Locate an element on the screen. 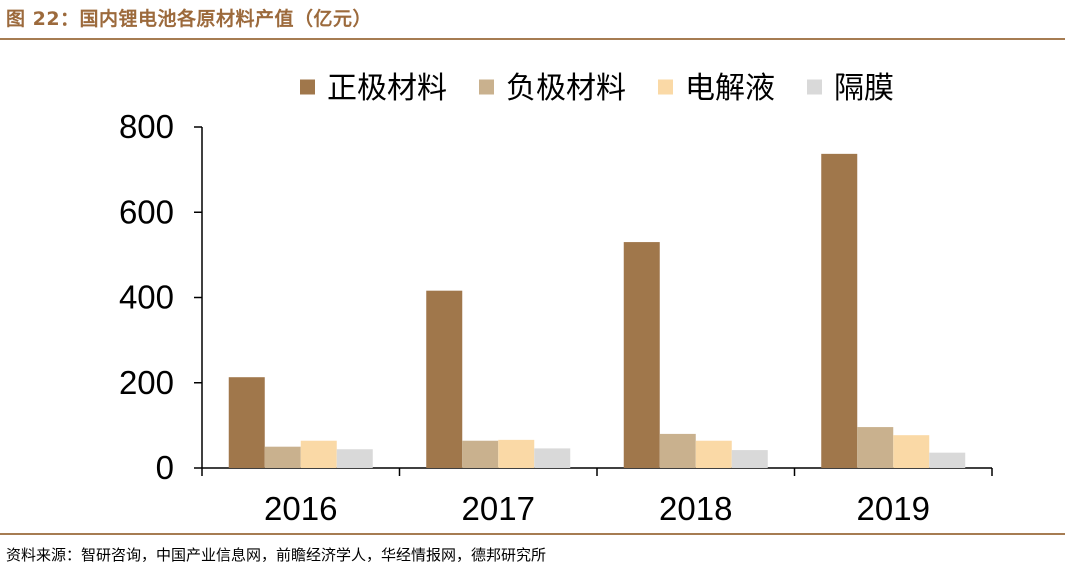 Image resolution: width=1065 pixels, height=575 pixels. legend-label: 正极材料 is located at coordinates (387, 88).